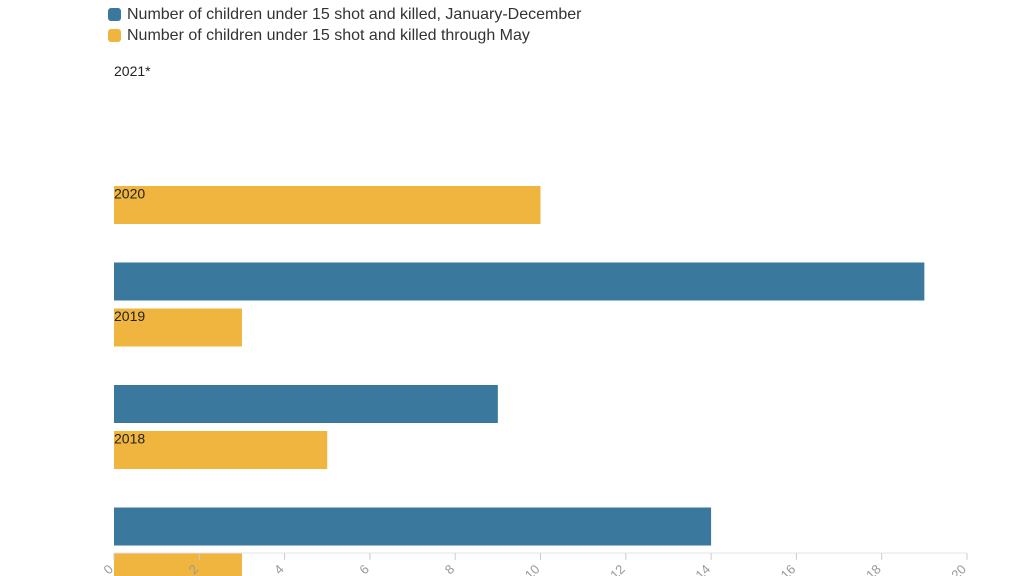 The image size is (1024, 576). What do you see at coordinates (279, 569) in the screenshot?
I see `x-tick-label: 4` at bounding box center [279, 569].